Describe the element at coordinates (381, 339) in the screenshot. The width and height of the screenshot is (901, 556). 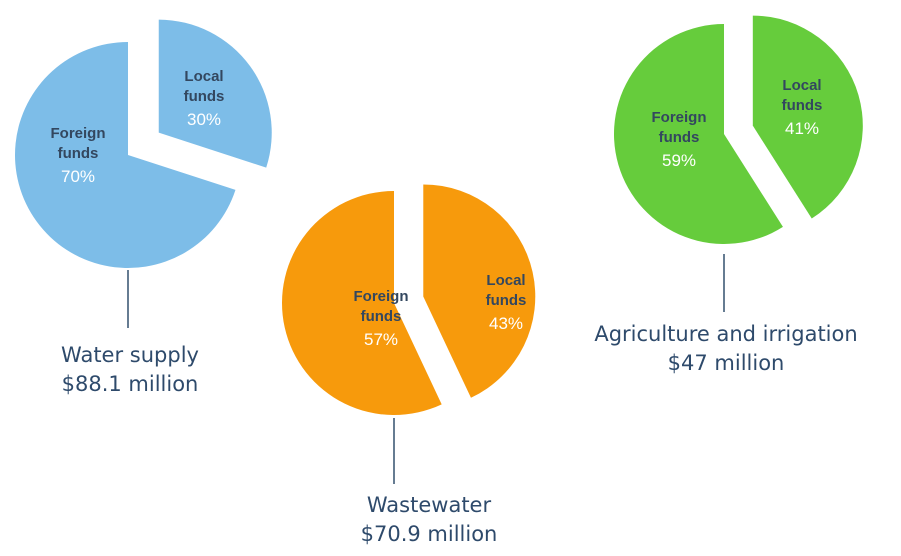
I see `slice-percent-foreign: 57%` at that location.